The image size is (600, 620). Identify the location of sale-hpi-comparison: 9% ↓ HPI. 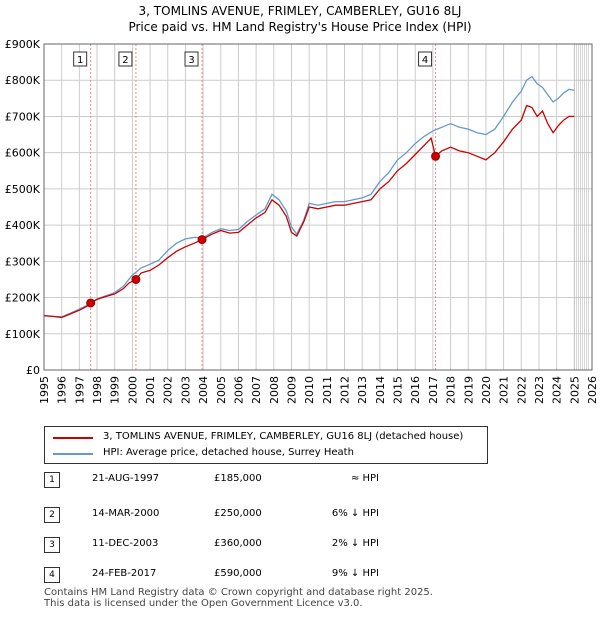
(355, 573).